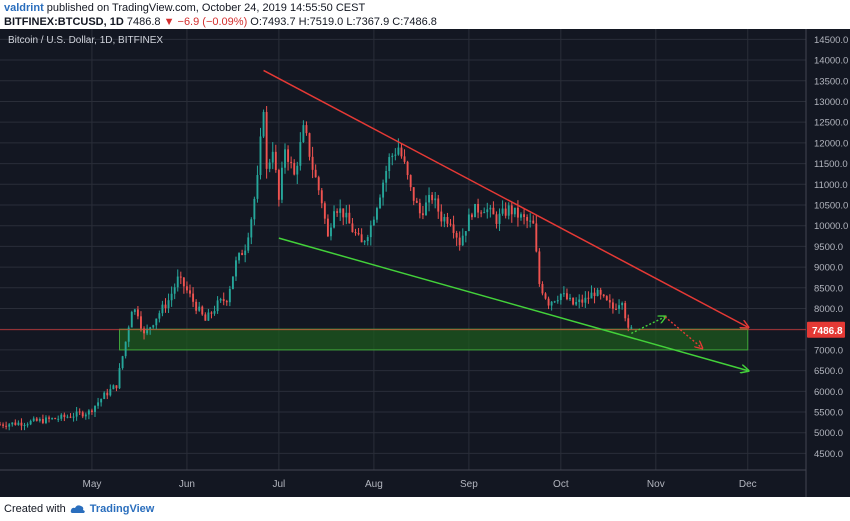 The image size is (850, 521). What do you see at coordinates (187, 484) in the screenshot?
I see `x-tick-label: Jun` at bounding box center [187, 484].